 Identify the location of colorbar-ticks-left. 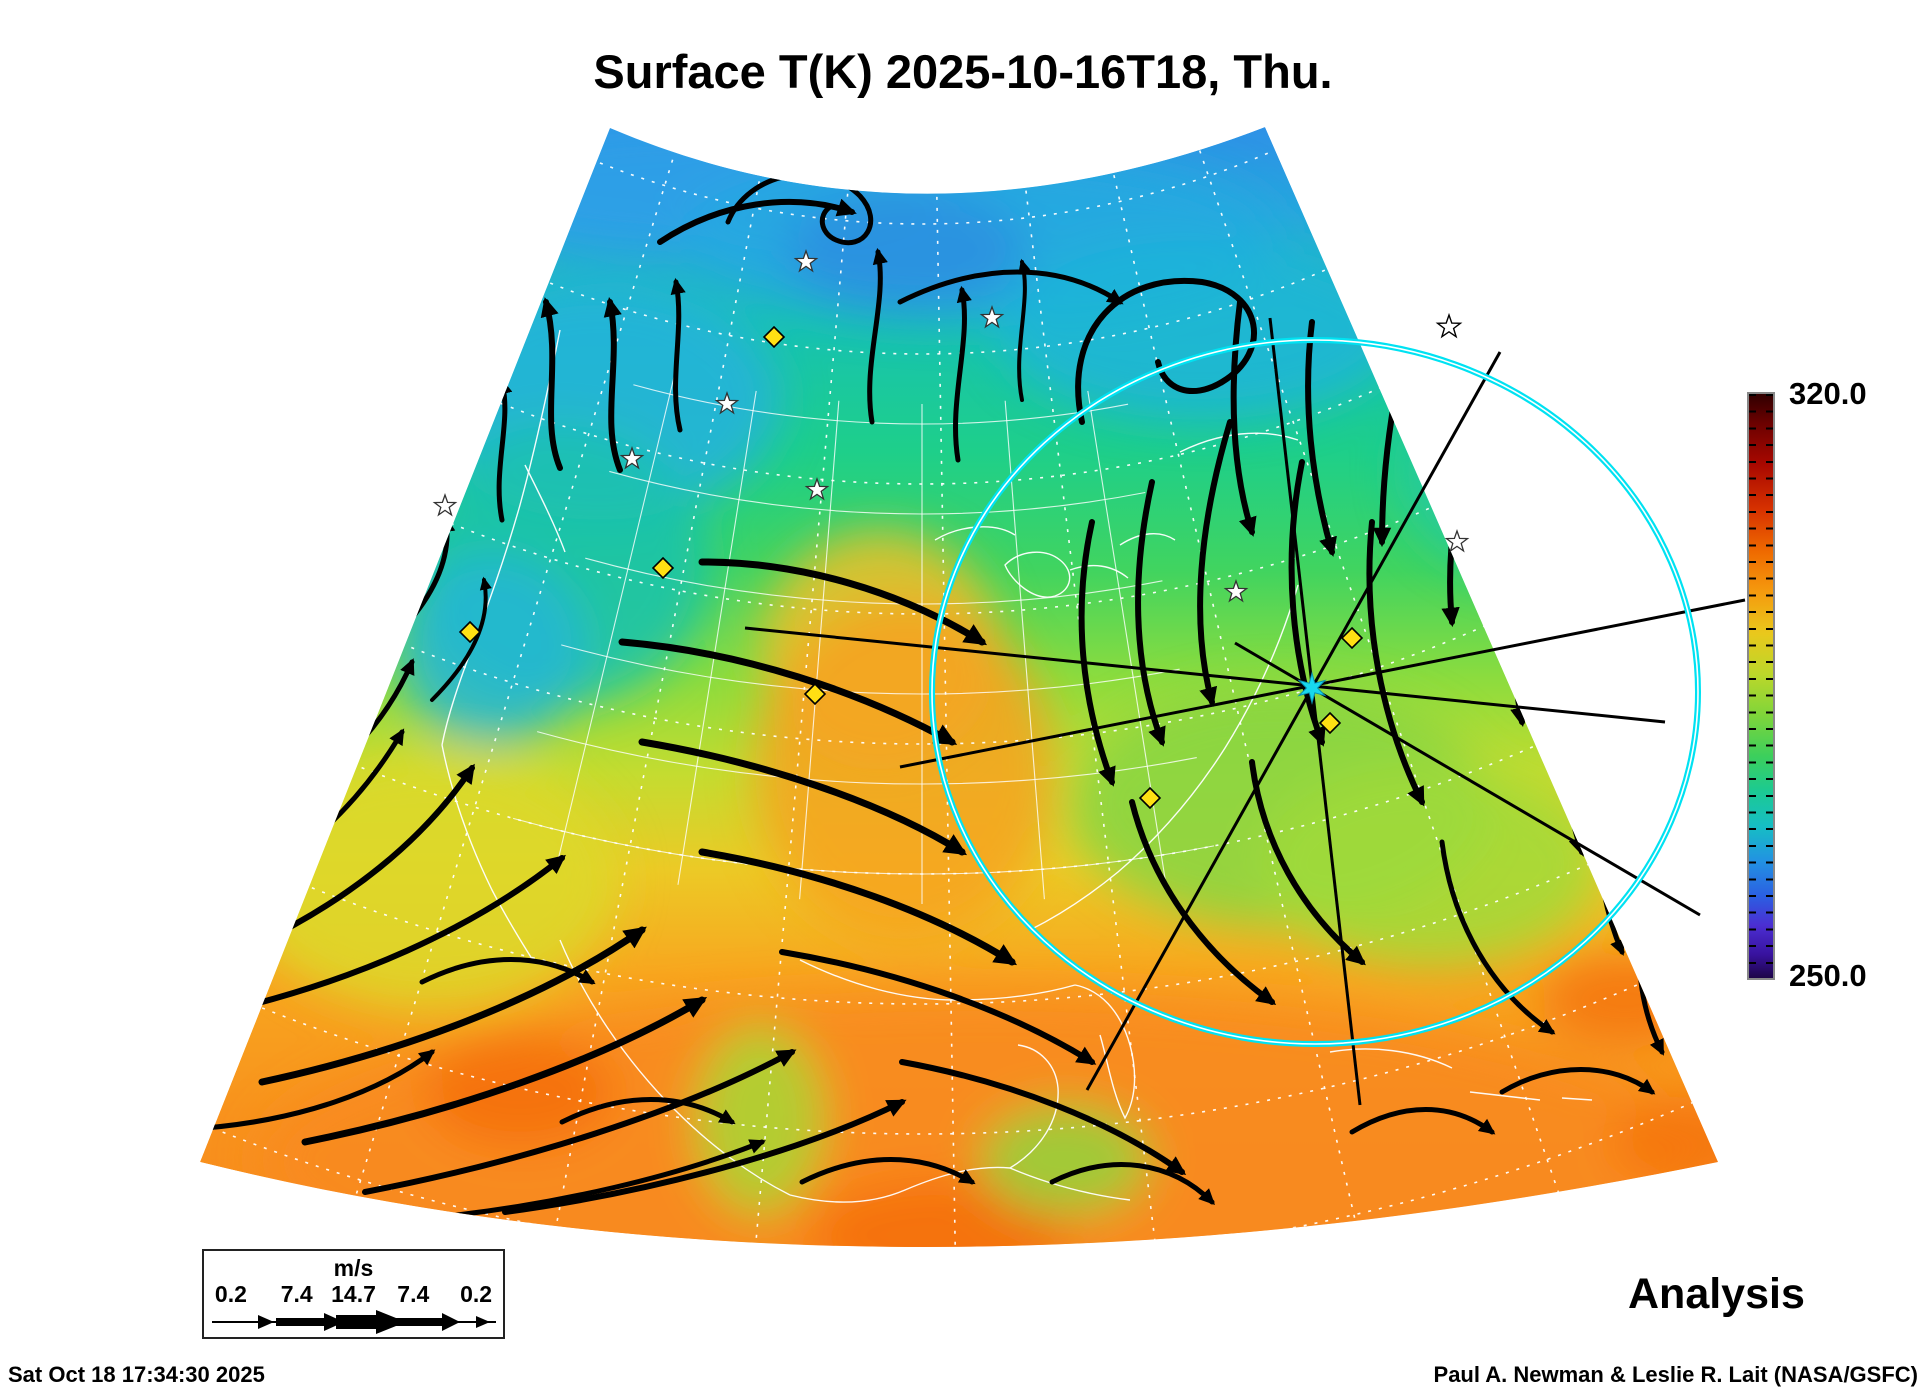
(1752, 686).